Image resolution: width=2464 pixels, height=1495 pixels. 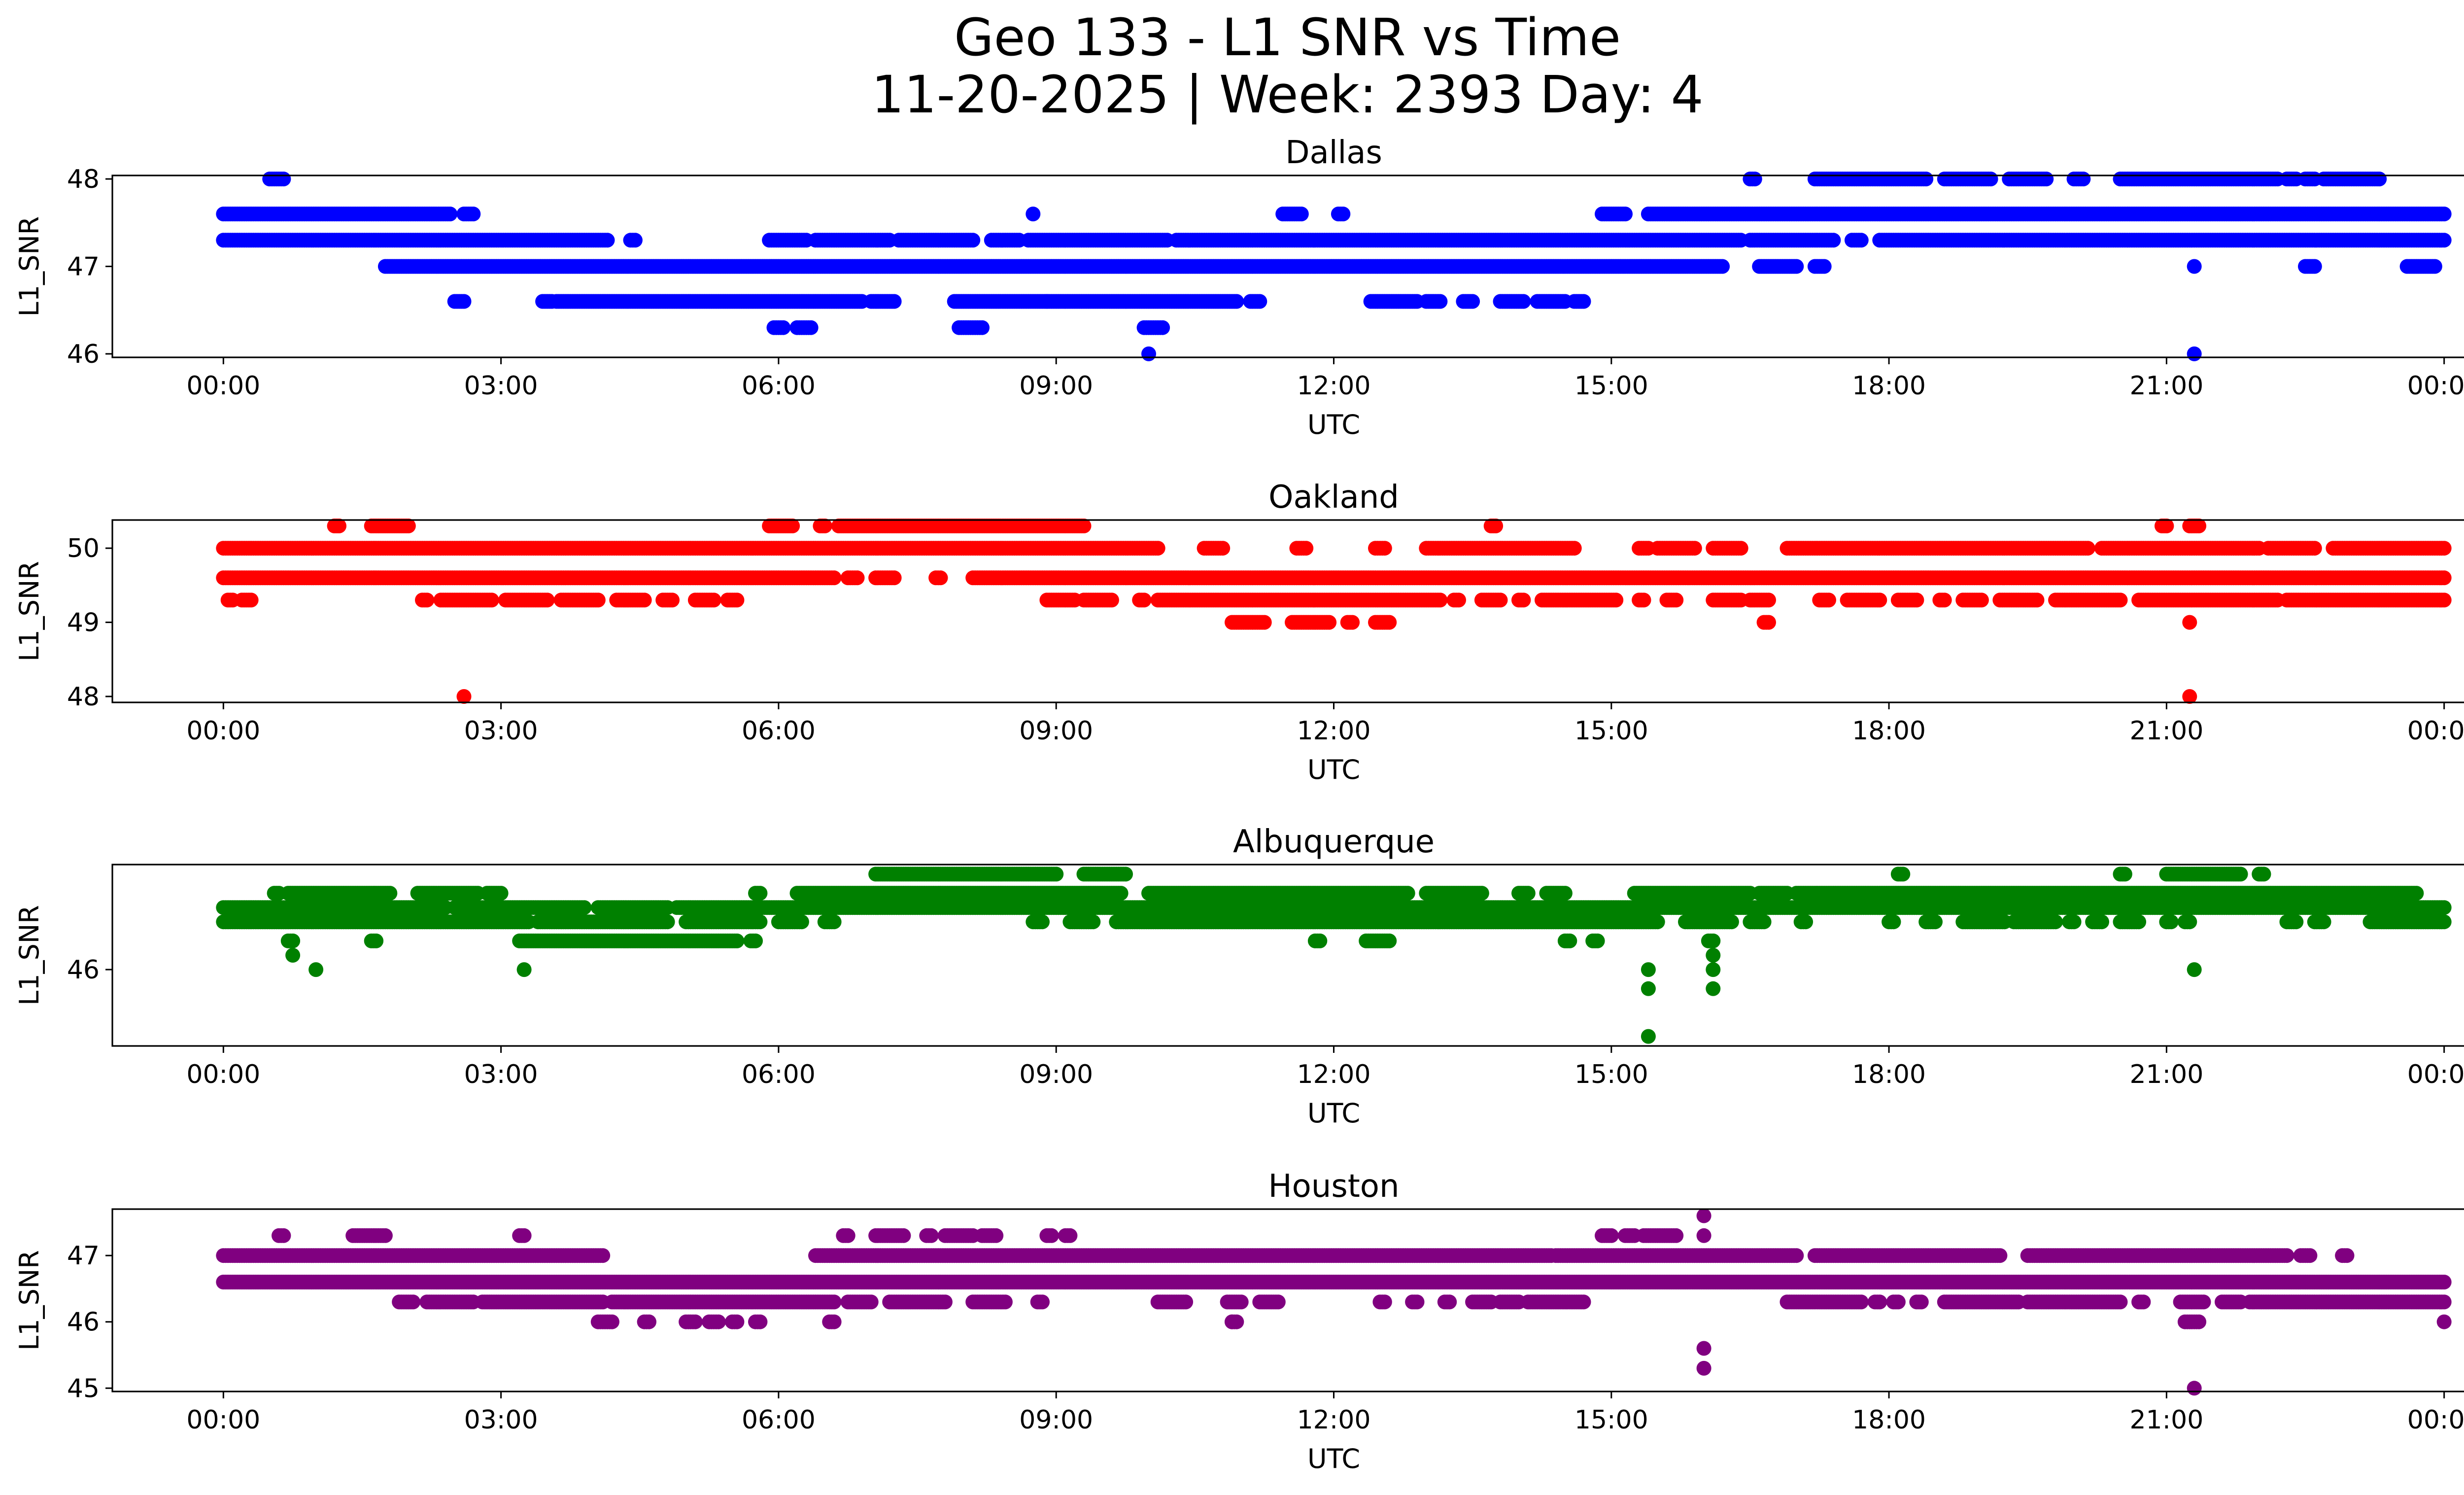 I want to click on y-tick-label: 46, so click(x=83, y=354).